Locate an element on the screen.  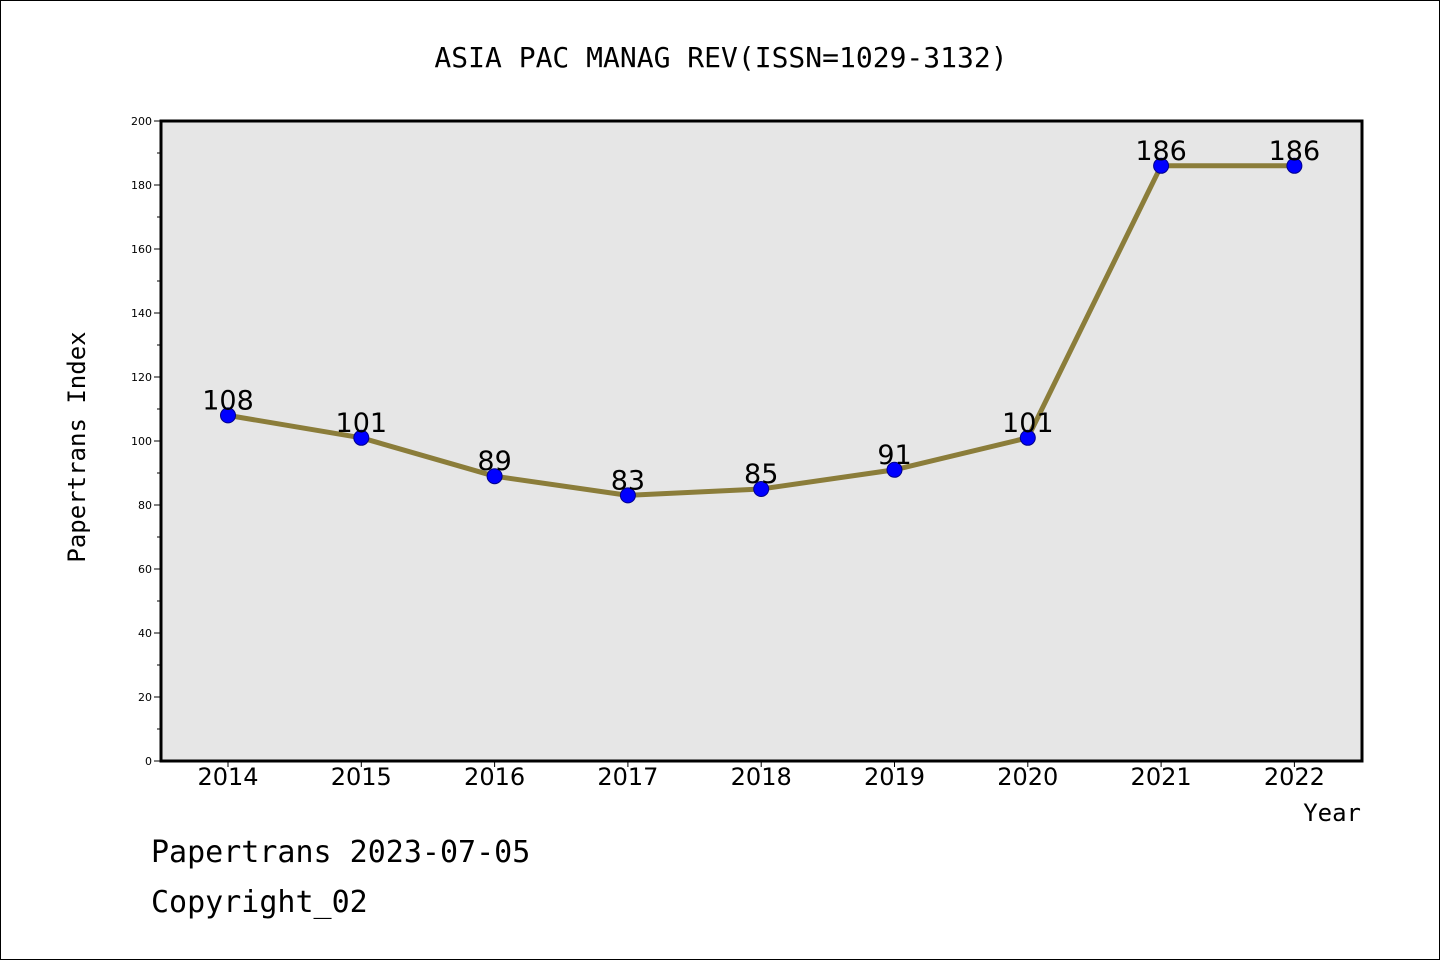
data-label: 89 is located at coordinates (494, 461).